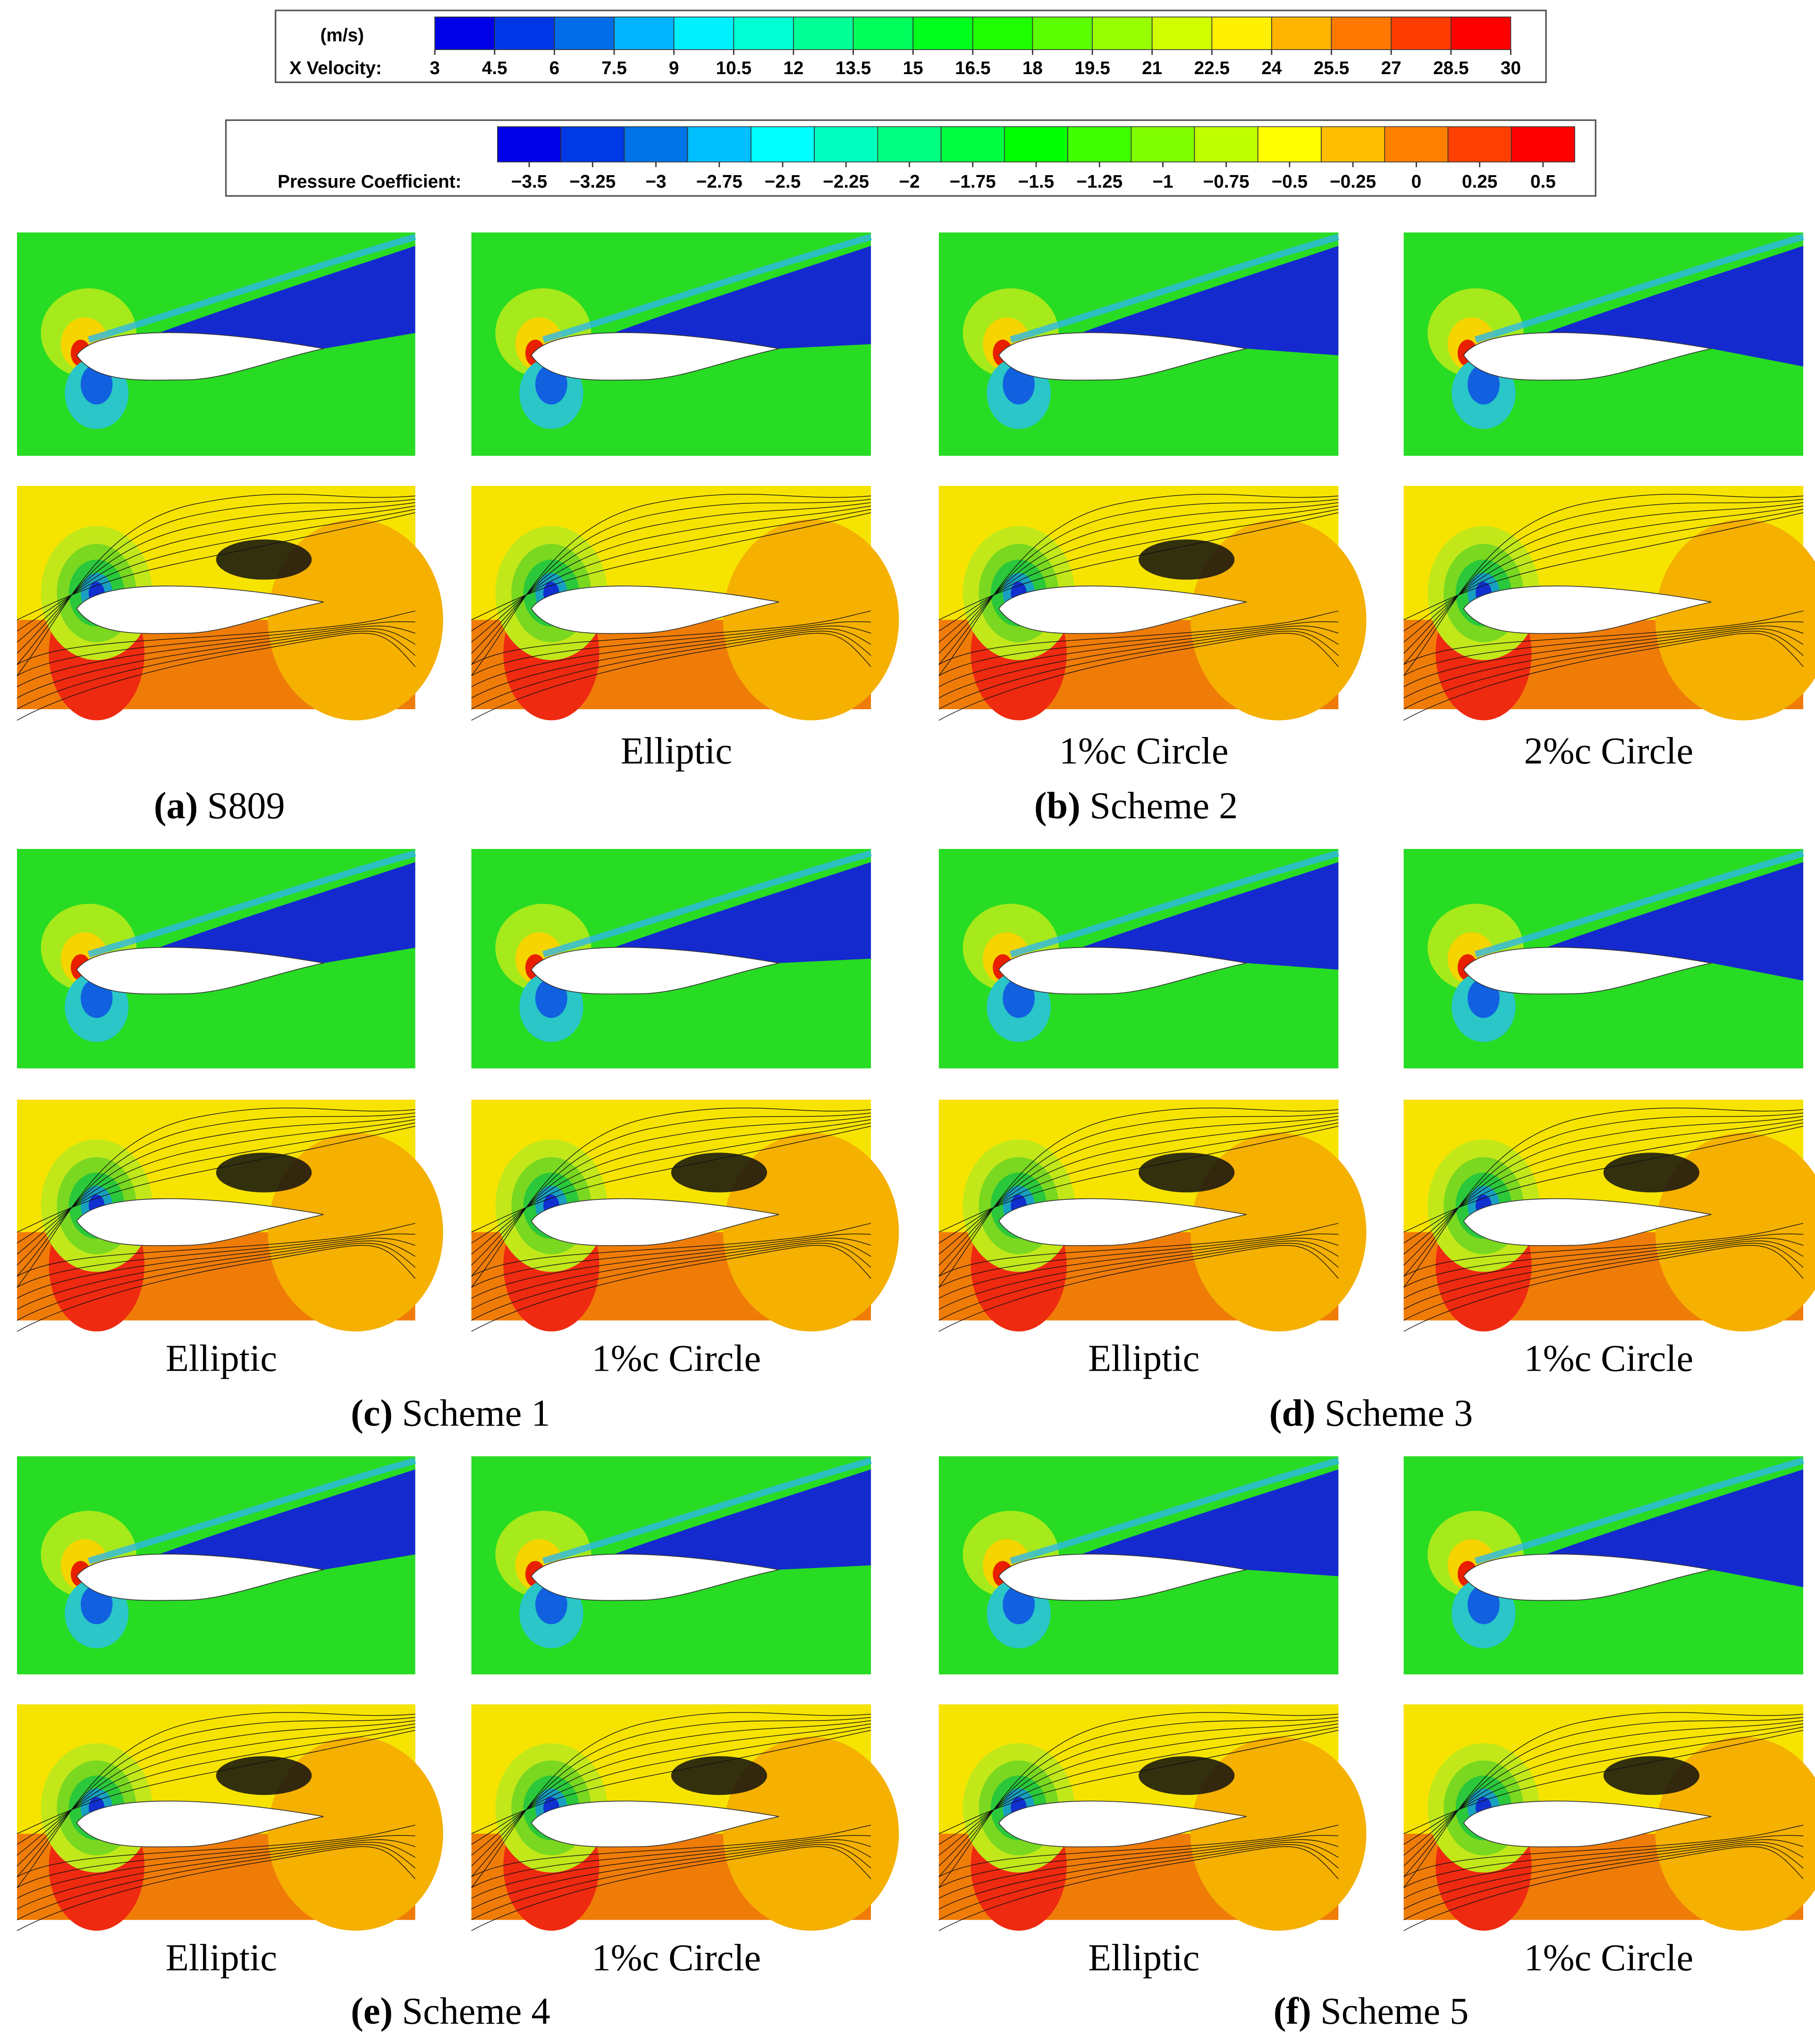 The image size is (1815, 2044). What do you see at coordinates (655, 182) in the screenshot?
I see `tick-label: −3` at bounding box center [655, 182].